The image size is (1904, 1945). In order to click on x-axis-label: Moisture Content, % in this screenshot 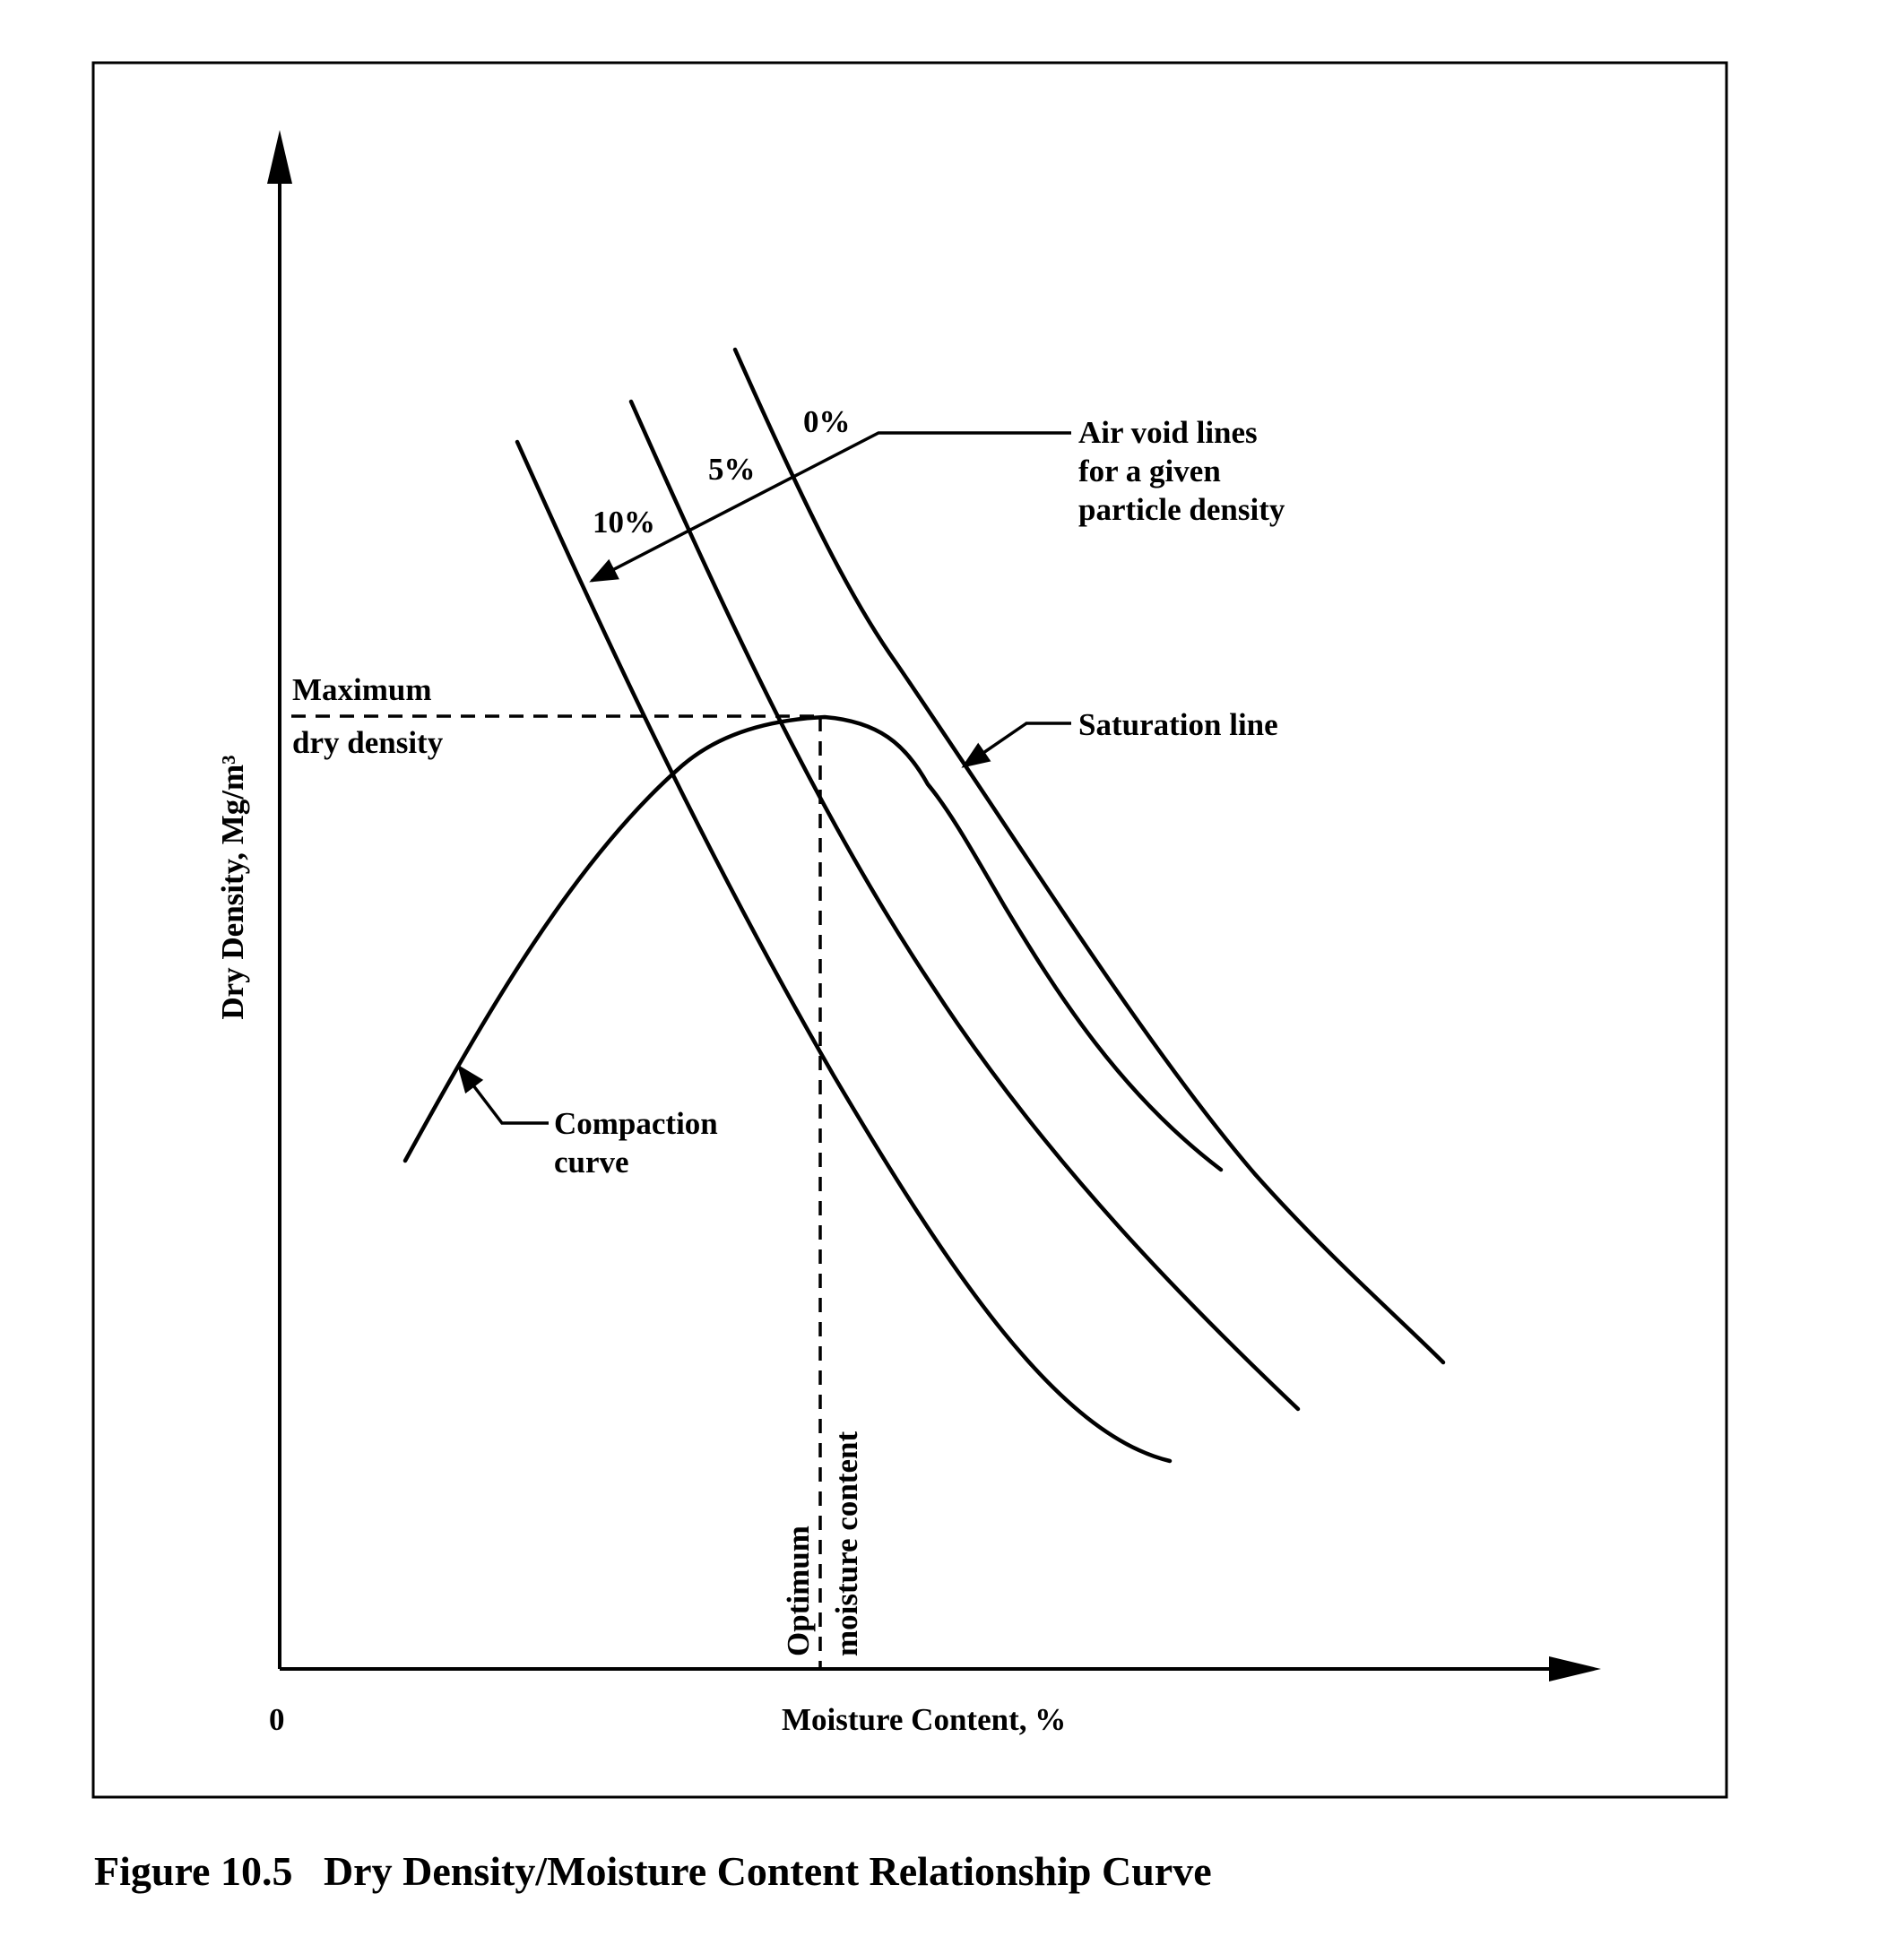, I will do `click(924, 1719)`.